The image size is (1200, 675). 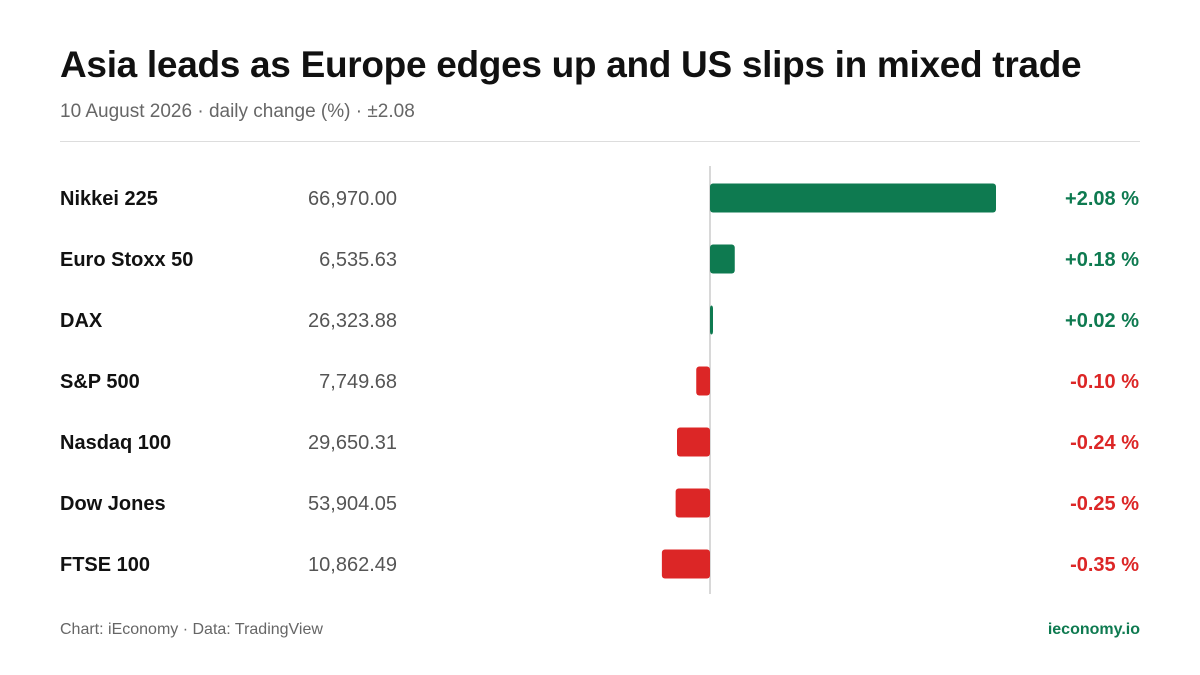 I want to click on index-level: 7,749.68, so click(x=358, y=382).